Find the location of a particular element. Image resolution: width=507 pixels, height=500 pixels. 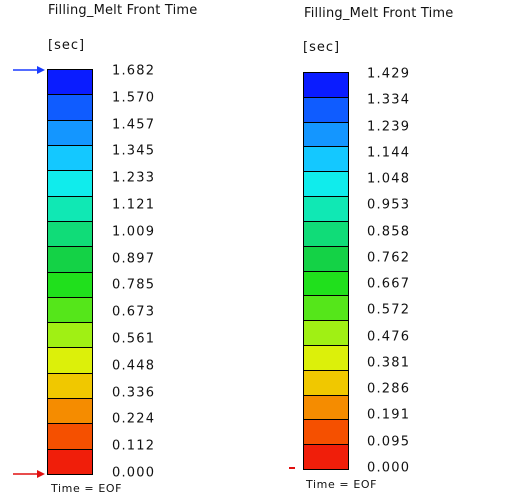

tick-label: 0.224 is located at coordinates (133, 419).